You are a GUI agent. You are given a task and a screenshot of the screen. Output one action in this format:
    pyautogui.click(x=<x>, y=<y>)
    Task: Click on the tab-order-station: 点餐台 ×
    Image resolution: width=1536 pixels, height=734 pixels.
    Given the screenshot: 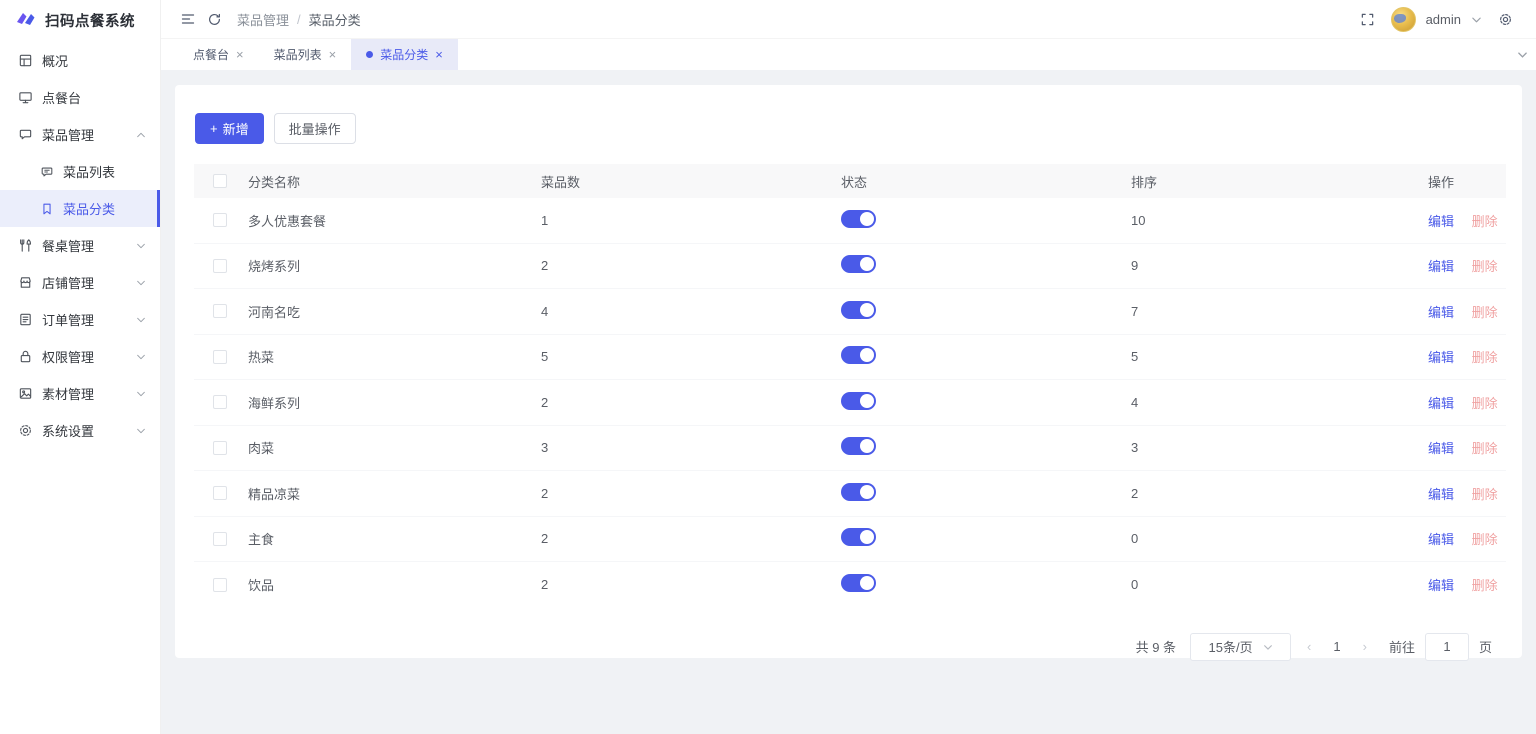 What is the action you would take?
    pyautogui.click(x=218, y=54)
    